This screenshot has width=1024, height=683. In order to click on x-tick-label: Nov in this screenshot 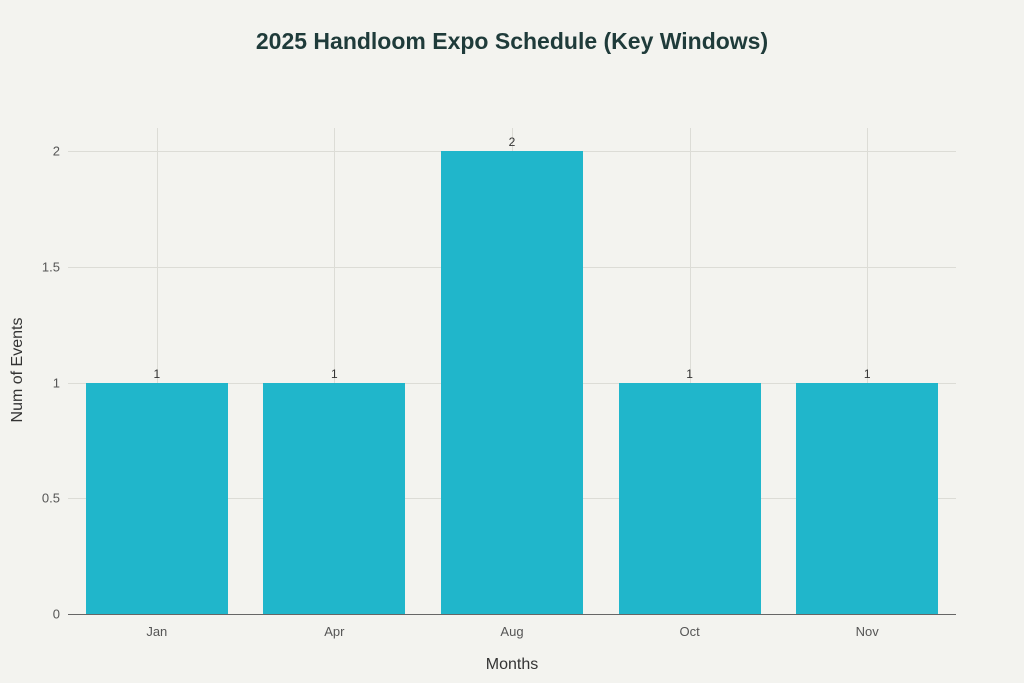, I will do `click(867, 631)`.